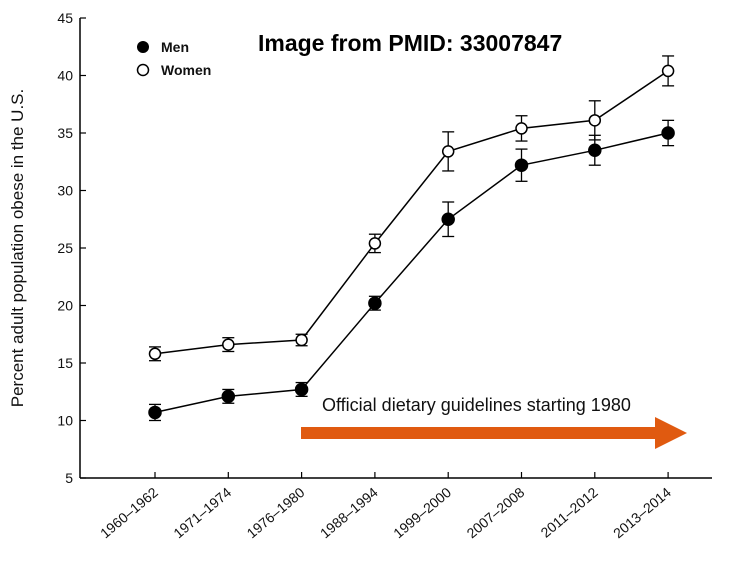 The height and width of the screenshot is (565, 750). What do you see at coordinates (65, 363) in the screenshot?
I see `y-tick-label: 15` at bounding box center [65, 363].